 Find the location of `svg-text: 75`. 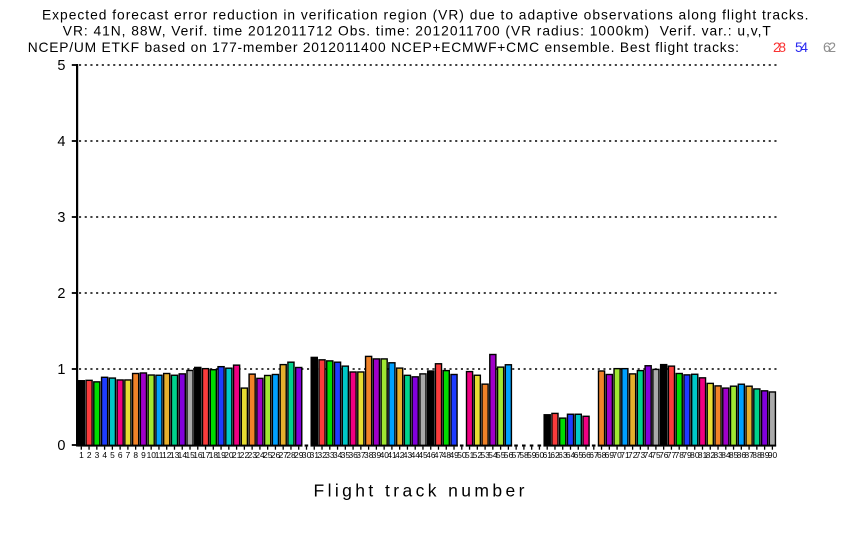

svg-text: 75 is located at coordinates (656, 455).